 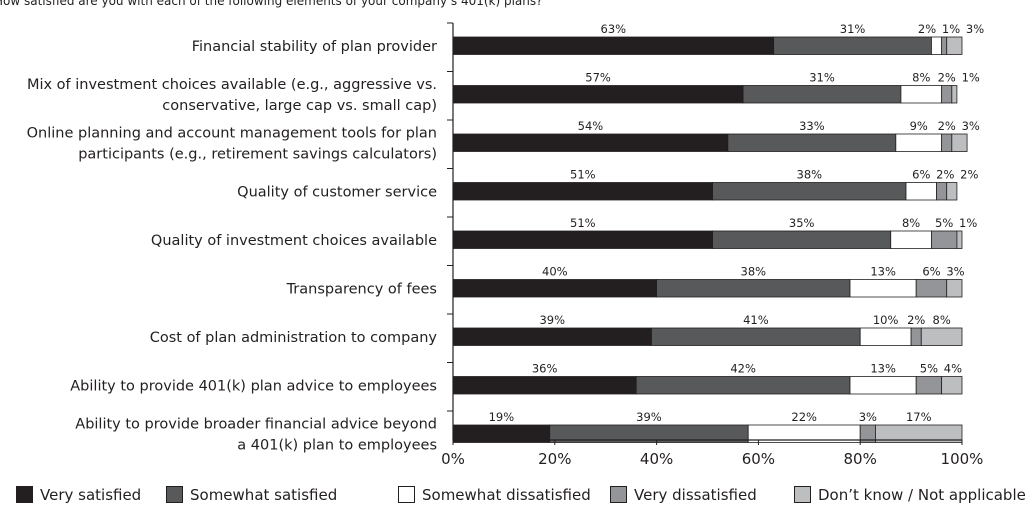 What do you see at coordinates (361, 289) in the screenshot?
I see `category-label: Transparency of fees` at bounding box center [361, 289].